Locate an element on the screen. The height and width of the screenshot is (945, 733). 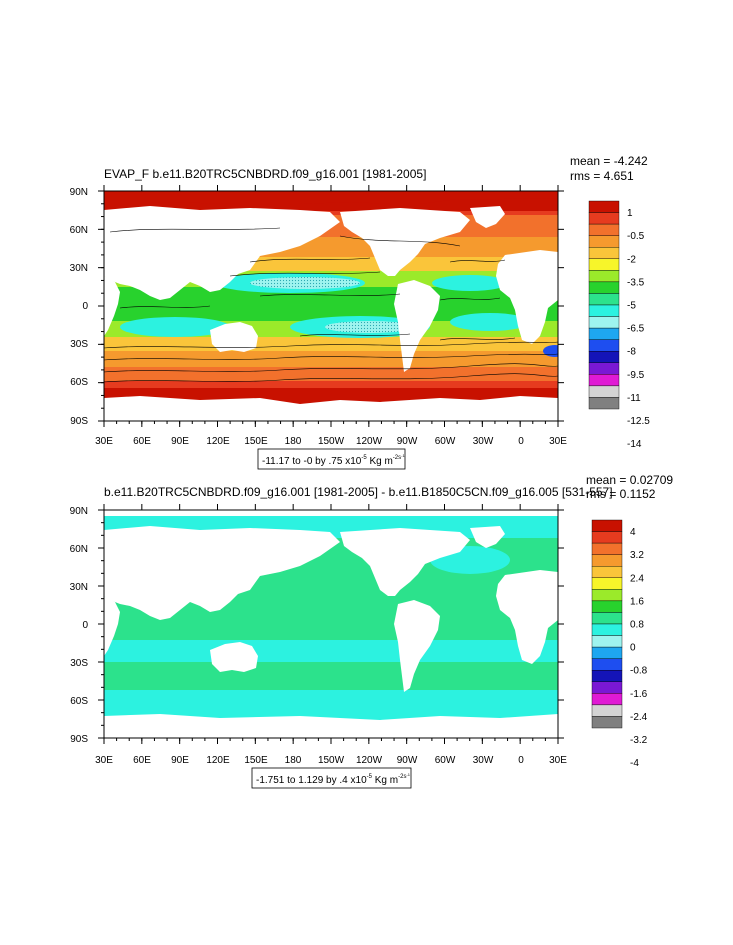
lat-axis-labels: 90N 60N 30N 0 30S 60S 90S is located at coordinates (79, 307).